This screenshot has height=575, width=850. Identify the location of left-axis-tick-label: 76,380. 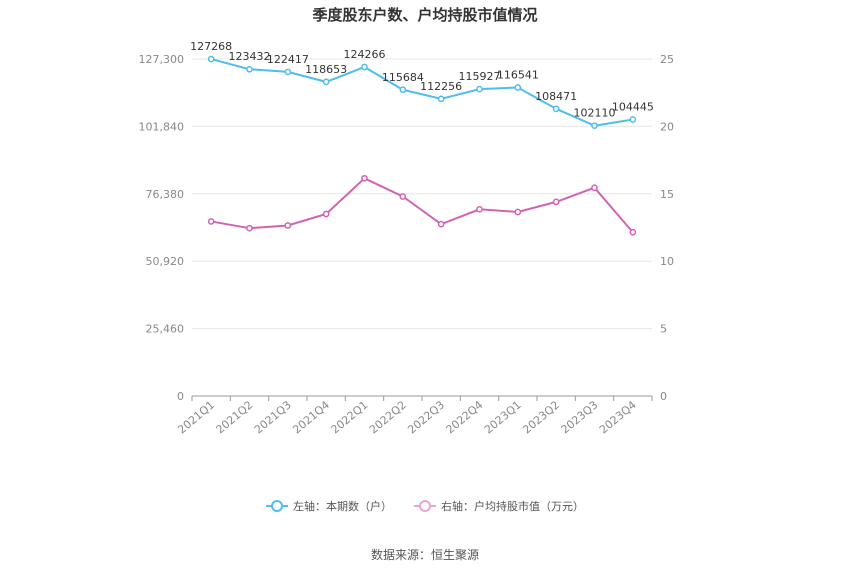
(165, 194).